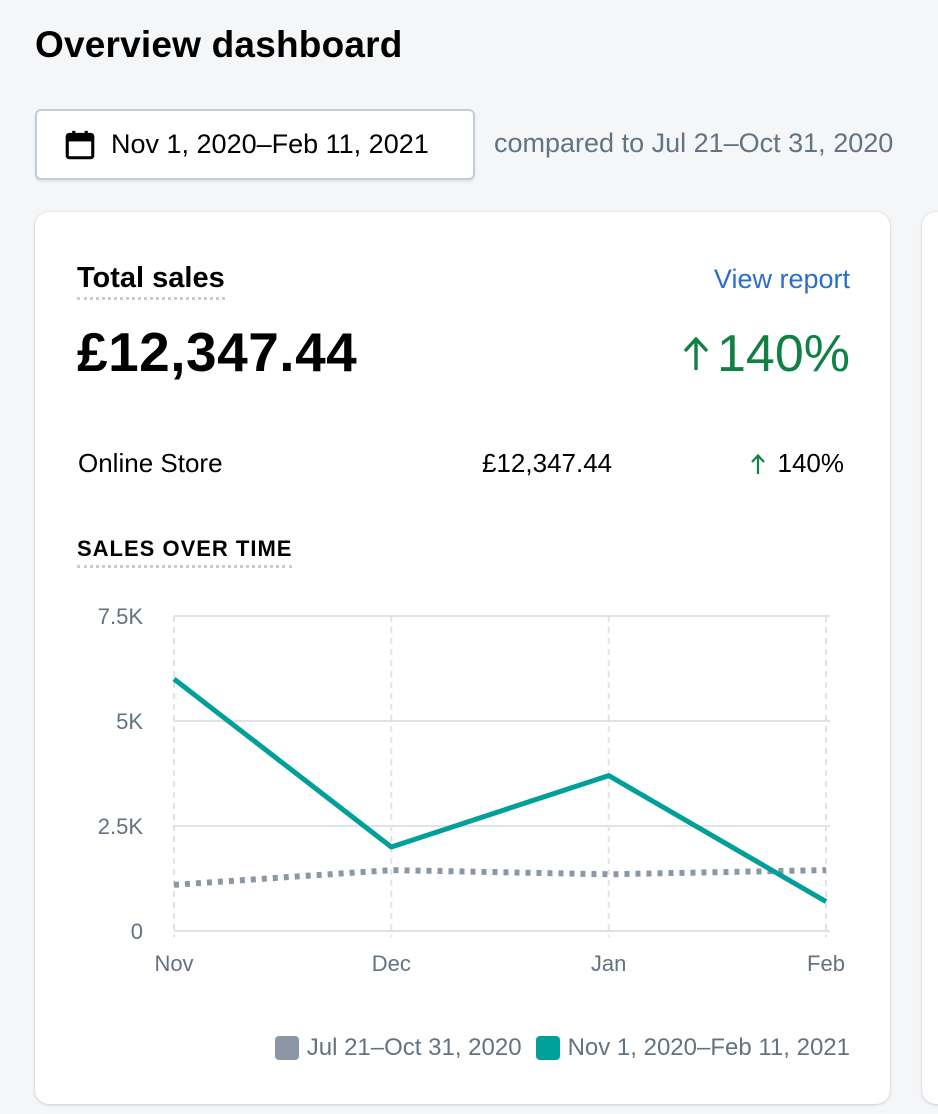  I want to click on channel-change-value: 140%, so click(811, 463).